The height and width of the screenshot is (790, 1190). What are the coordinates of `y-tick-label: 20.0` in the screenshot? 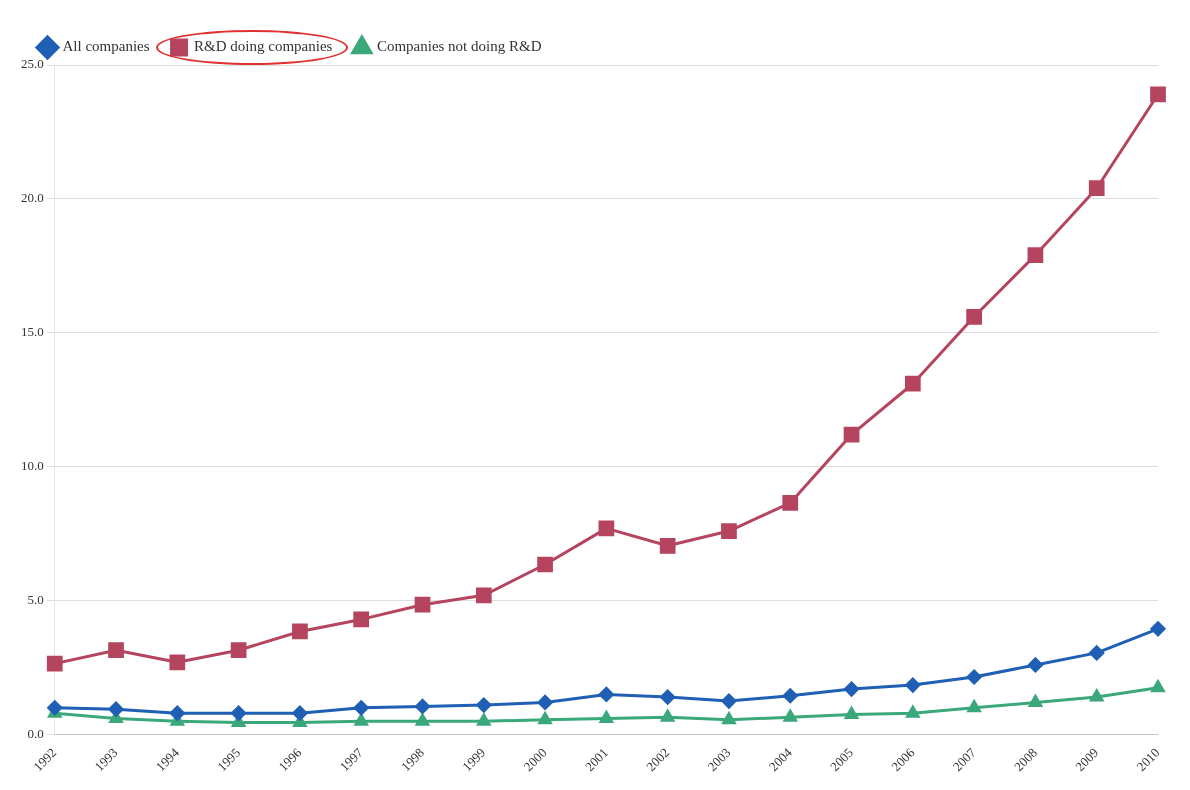 It's located at (32, 198).